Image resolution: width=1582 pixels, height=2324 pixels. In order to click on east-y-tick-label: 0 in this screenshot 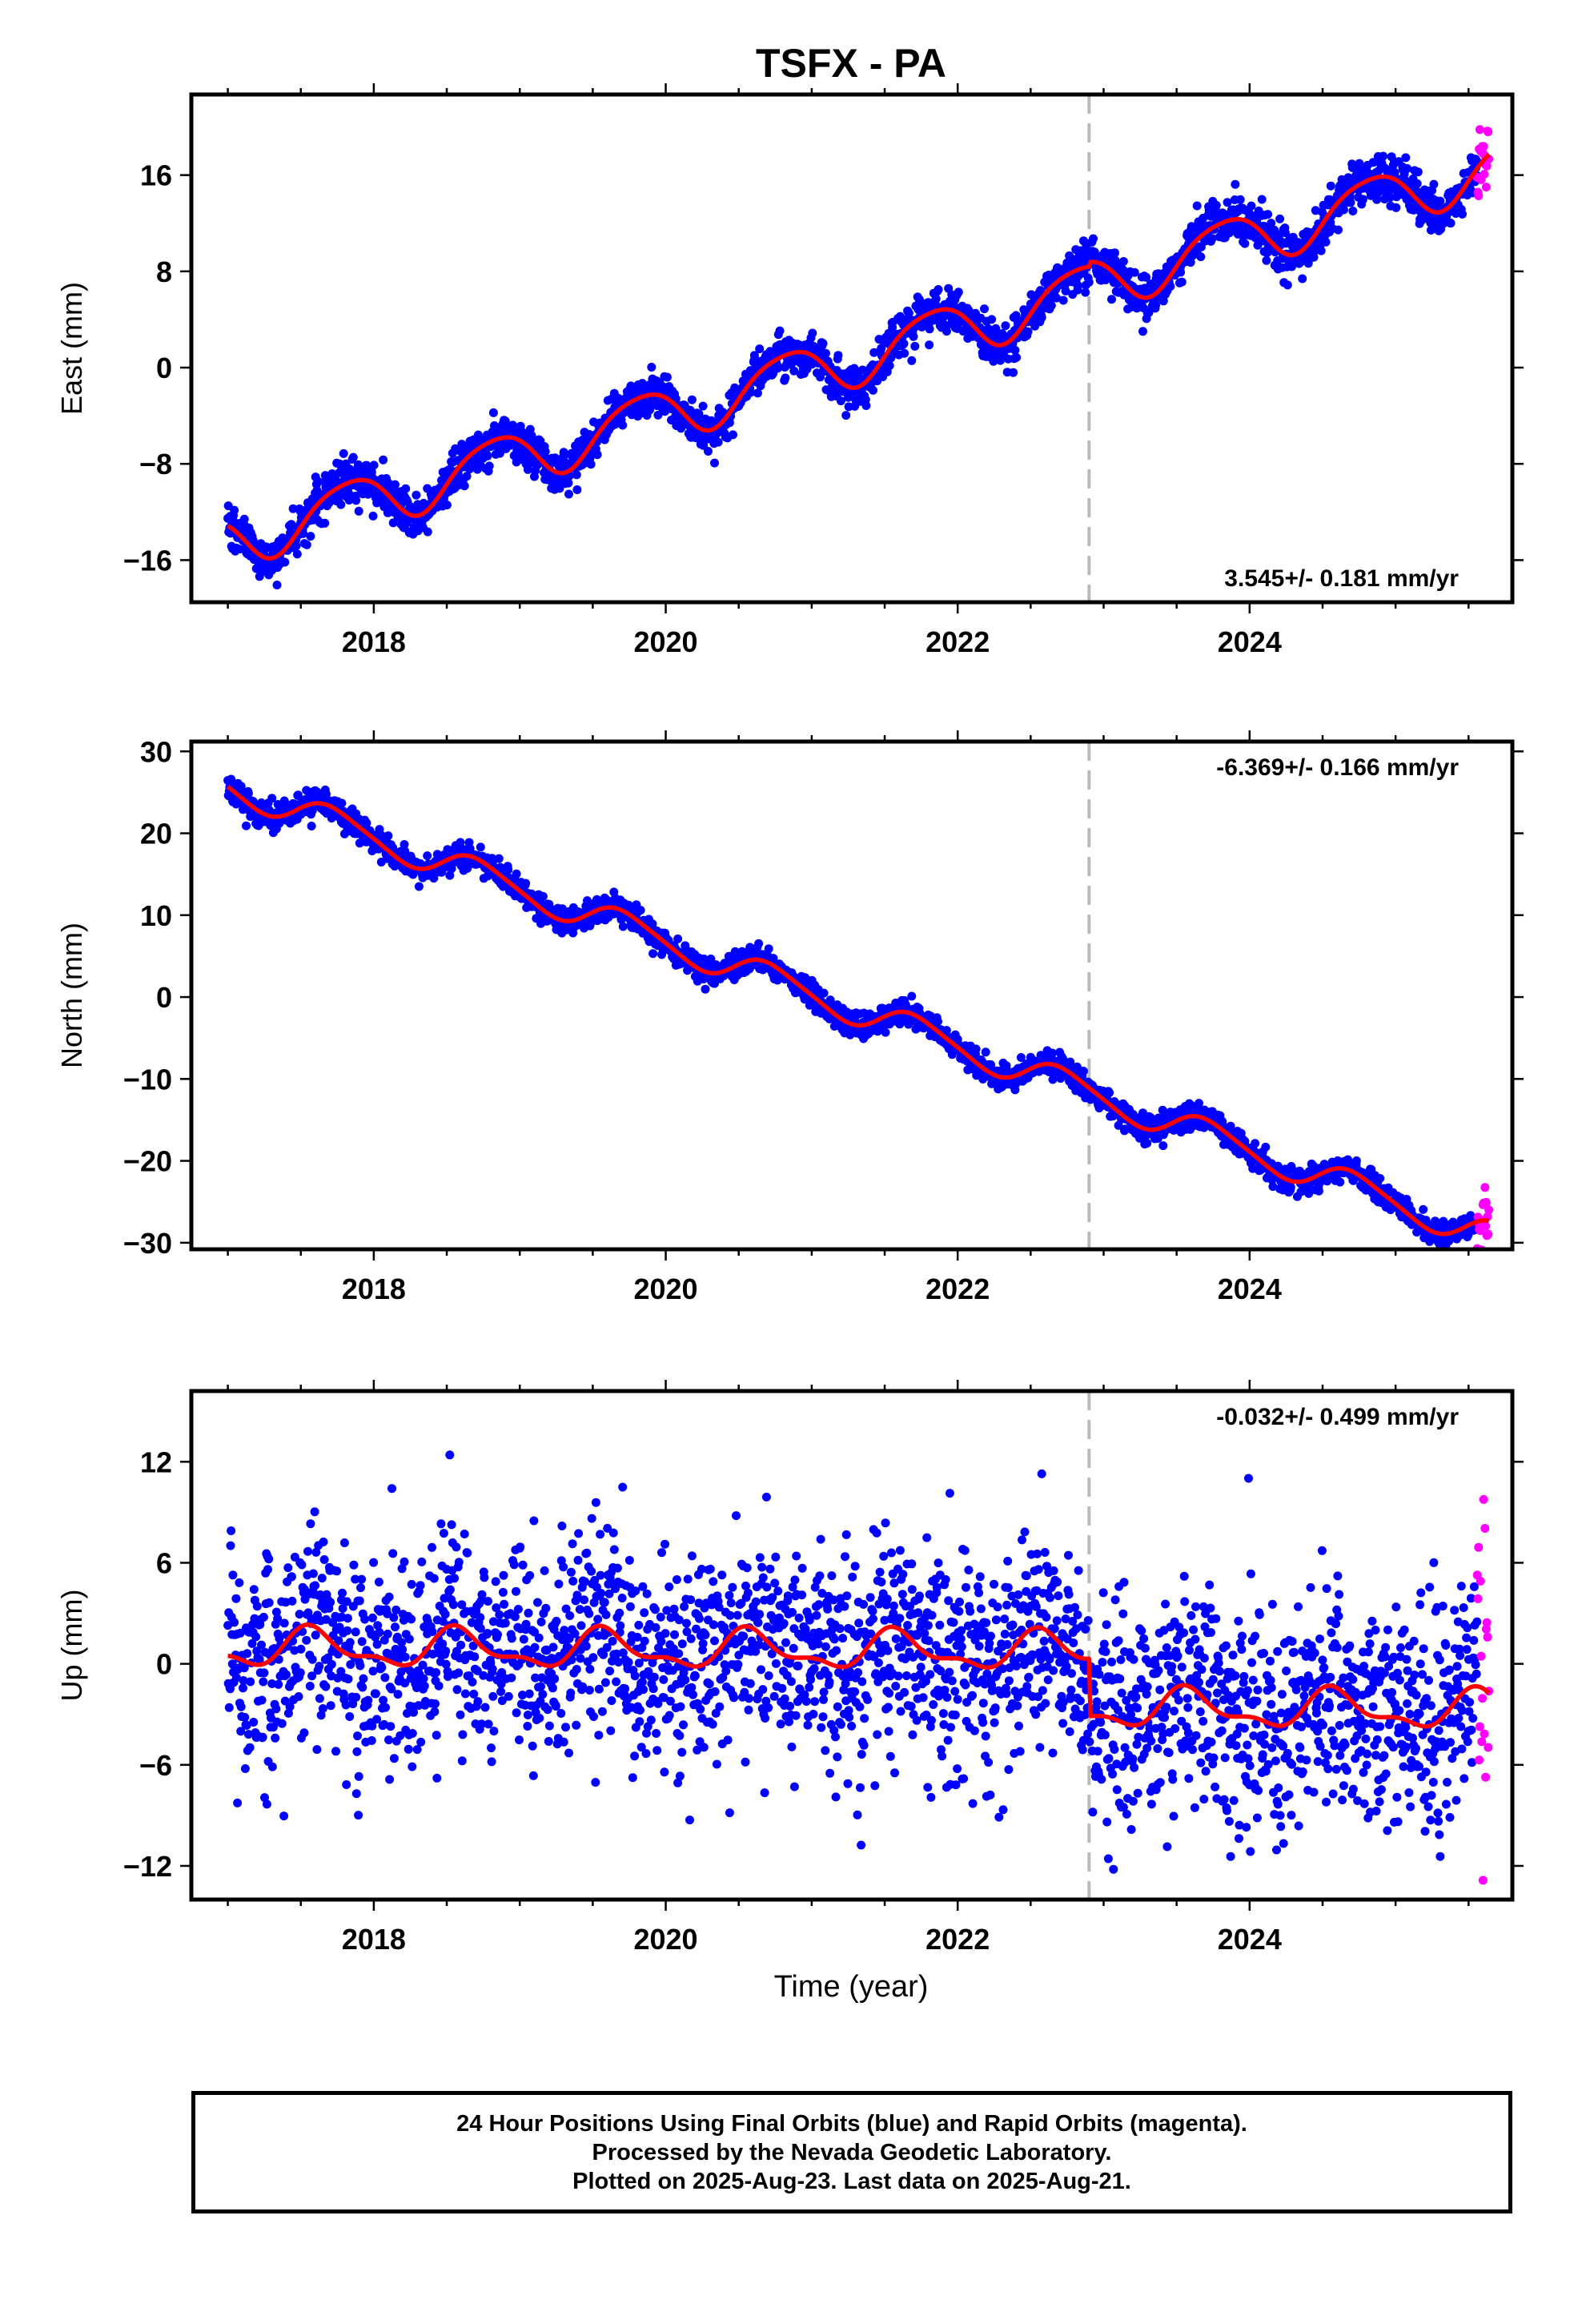, I will do `click(164, 368)`.